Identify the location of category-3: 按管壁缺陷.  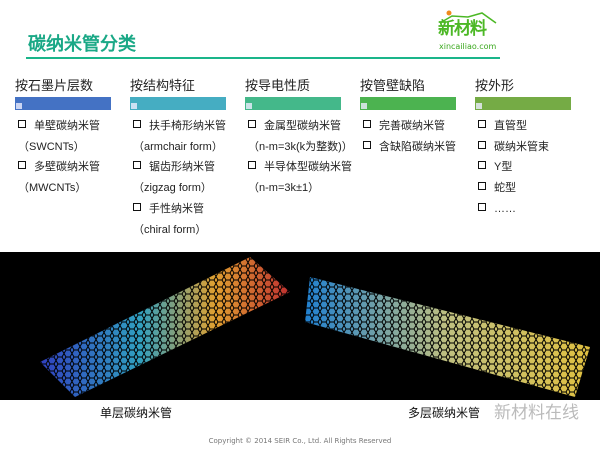
(408, 92).